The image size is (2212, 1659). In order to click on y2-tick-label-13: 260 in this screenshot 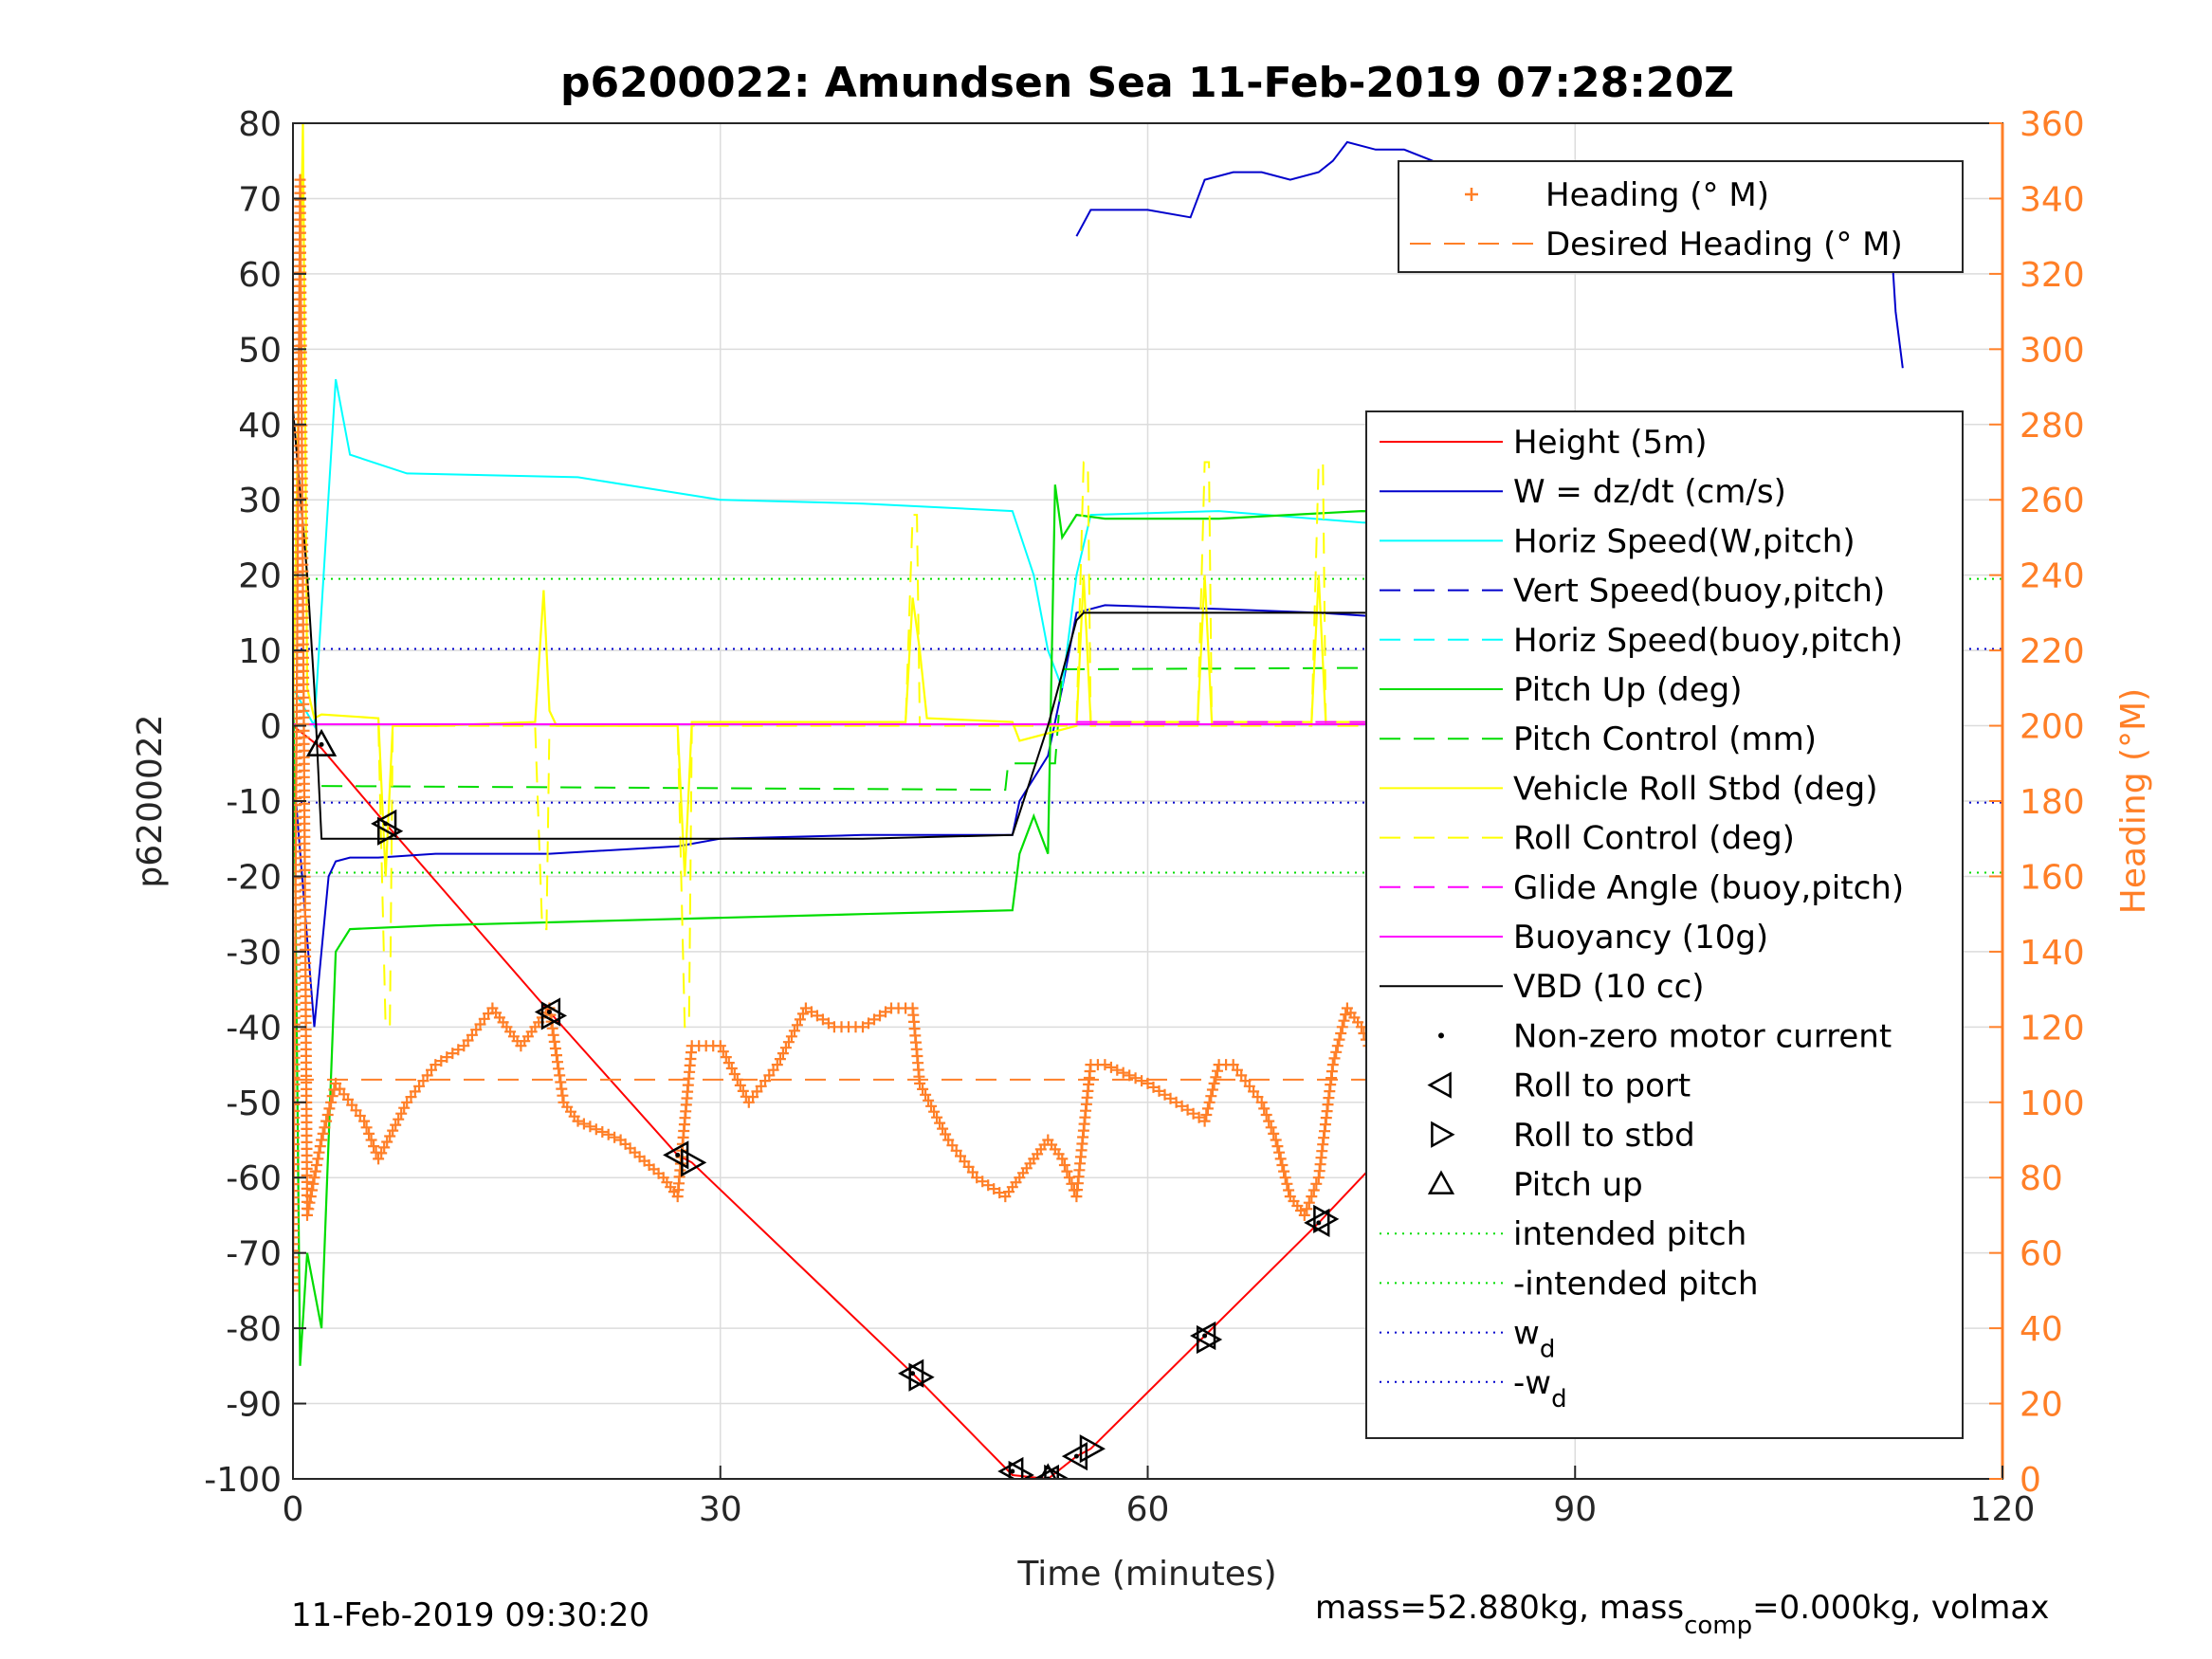, I will do `click(2052, 501)`.